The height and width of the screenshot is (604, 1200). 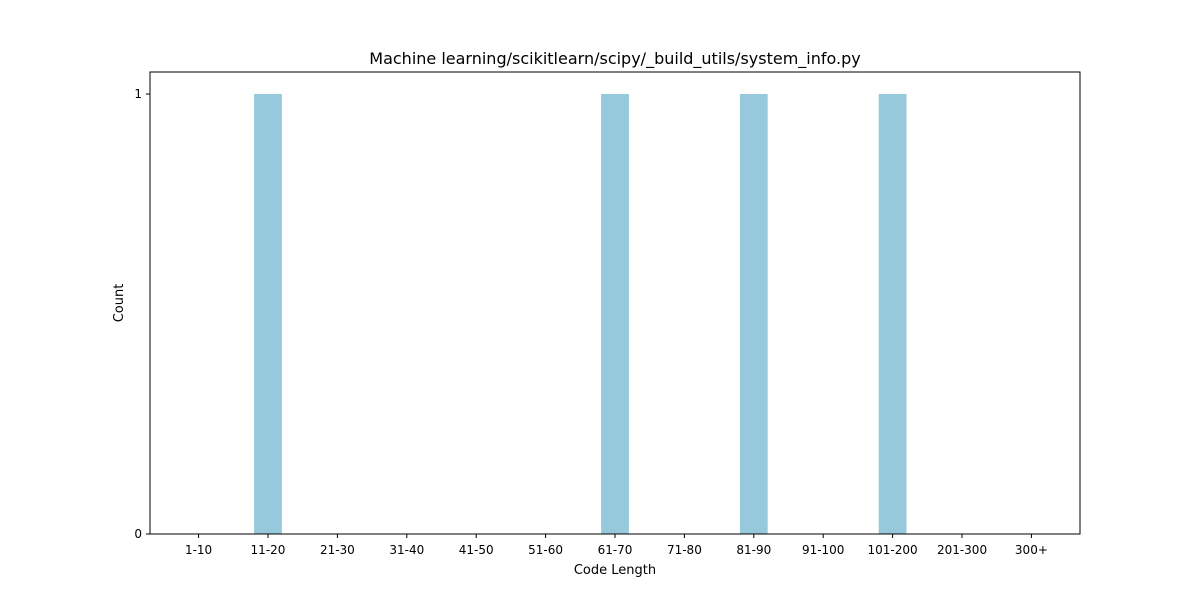 What do you see at coordinates (1031, 550) in the screenshot?
I see `x-tick-label: 300+` at bounding box center [1031, 550].